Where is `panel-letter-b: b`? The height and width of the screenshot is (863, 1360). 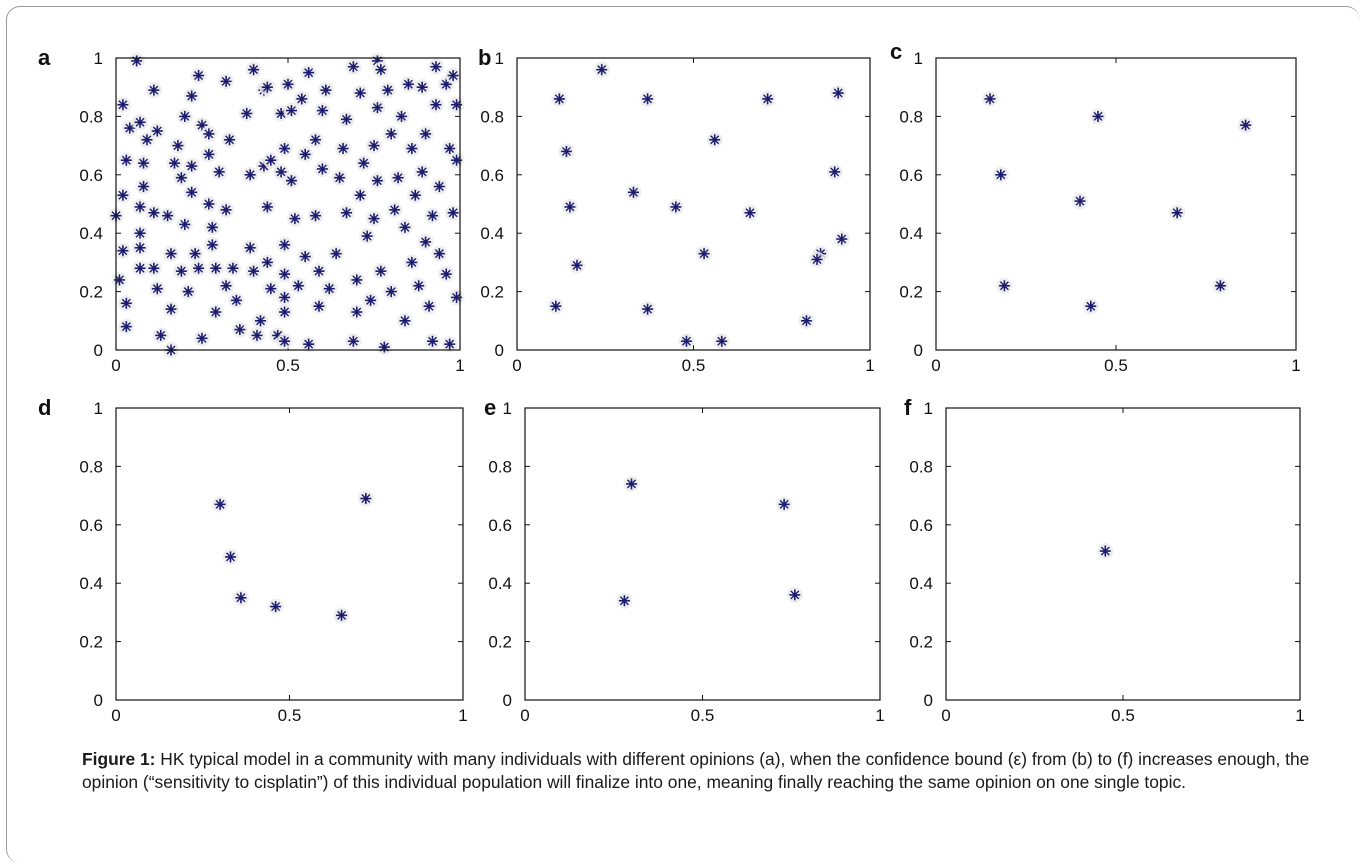 panel-letter-b: b is located at coordinates (484, 57).